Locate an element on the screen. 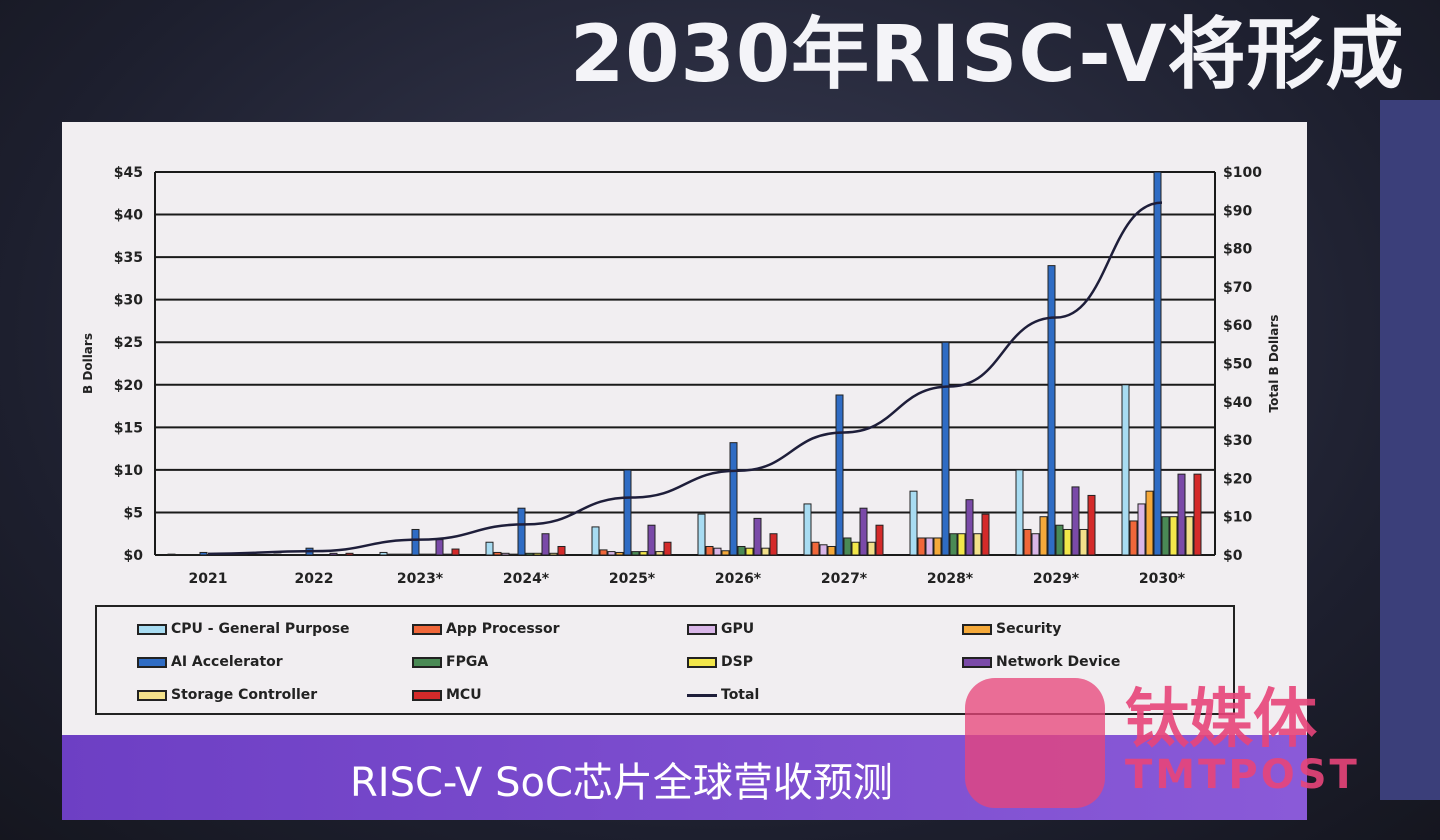 Image resolution: width=1440 pixels, height=840 pixels. slide-title: 2030年RISC-V将形成 is located at coordinates (987, 55).